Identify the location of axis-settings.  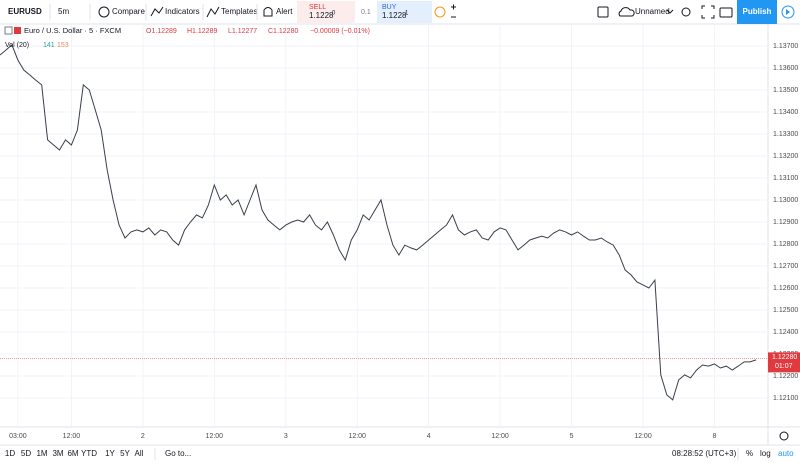
(784, 436).